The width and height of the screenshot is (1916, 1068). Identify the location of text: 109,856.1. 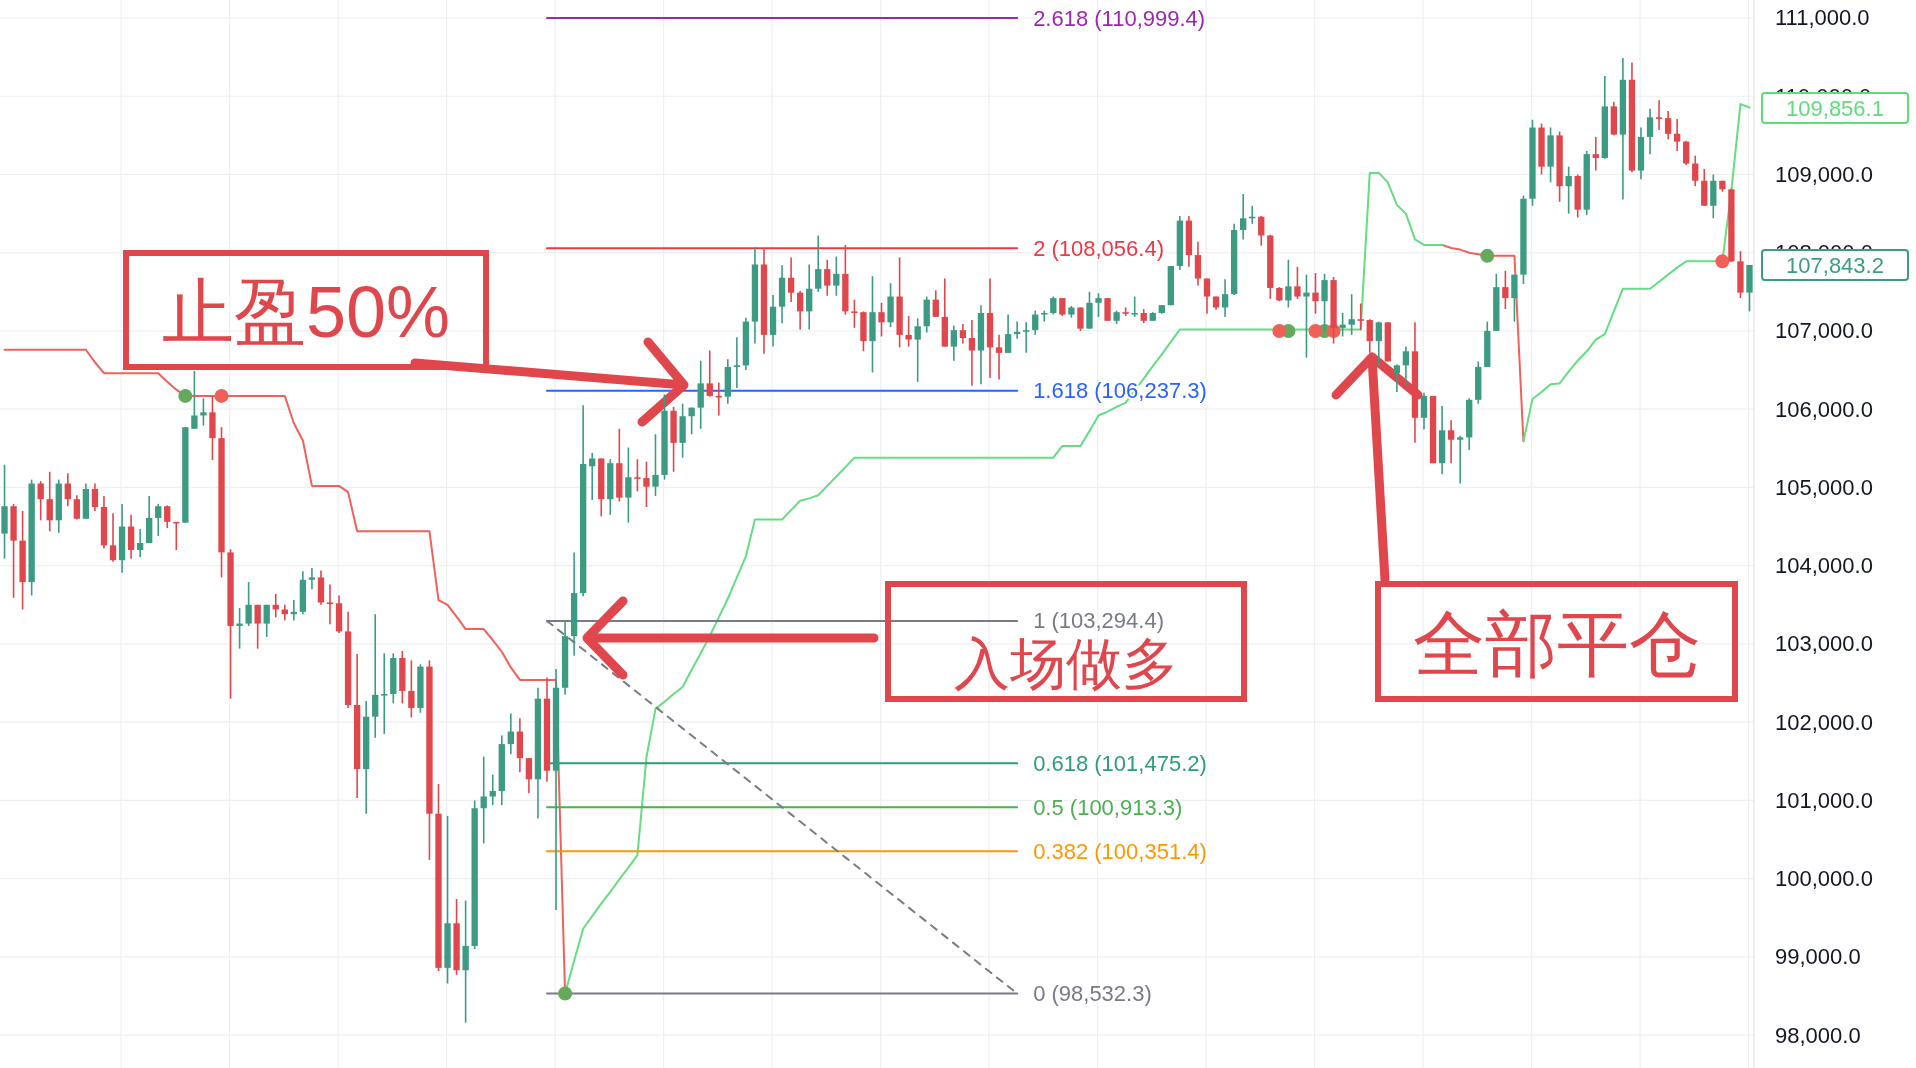
(1835, 108).